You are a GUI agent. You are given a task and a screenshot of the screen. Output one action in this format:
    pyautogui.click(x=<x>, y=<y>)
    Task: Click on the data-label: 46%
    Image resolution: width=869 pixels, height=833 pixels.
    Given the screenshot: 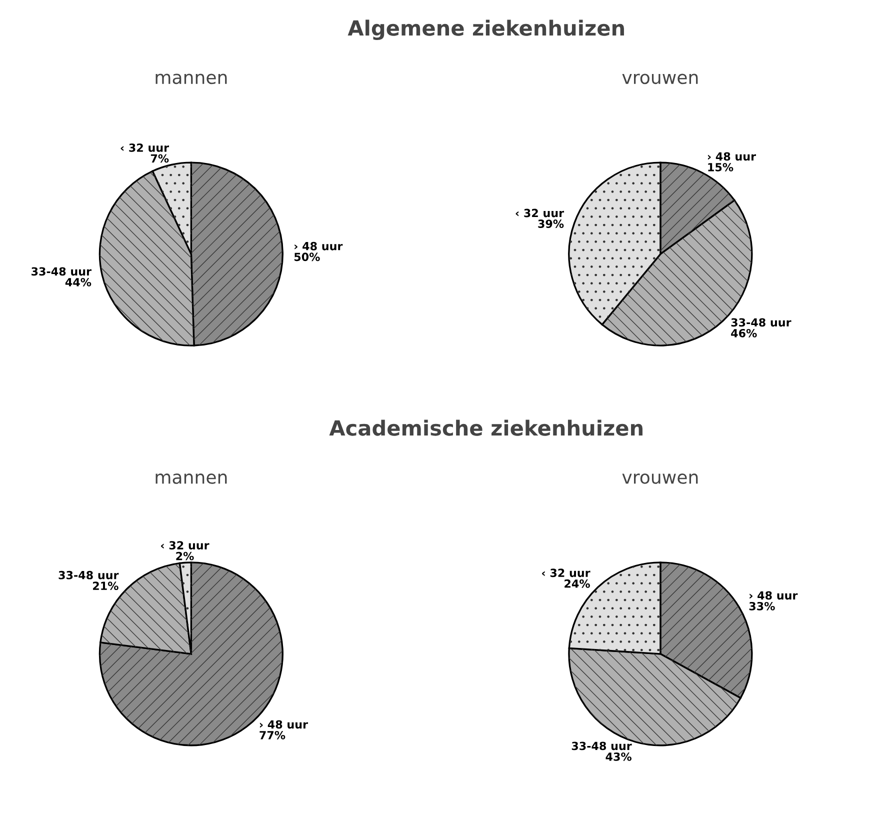 What is the action you would take?
    pyautogui.click(x=744, y=333)
    